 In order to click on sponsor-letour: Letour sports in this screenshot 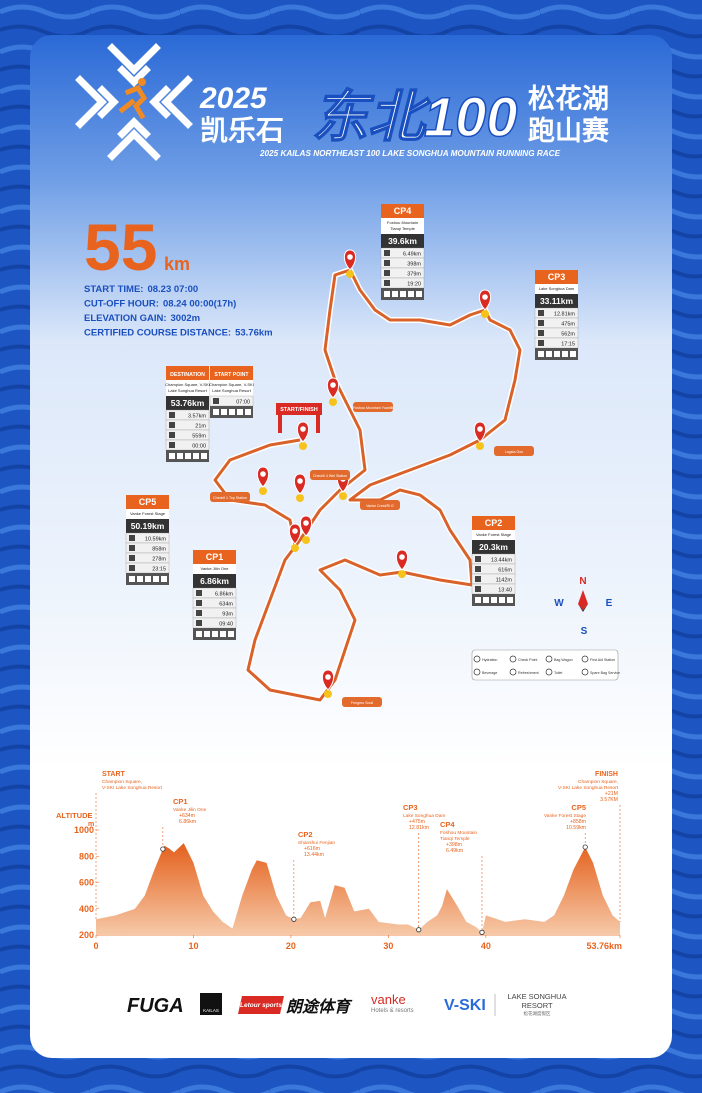, I will do `click(261, 1005)`.